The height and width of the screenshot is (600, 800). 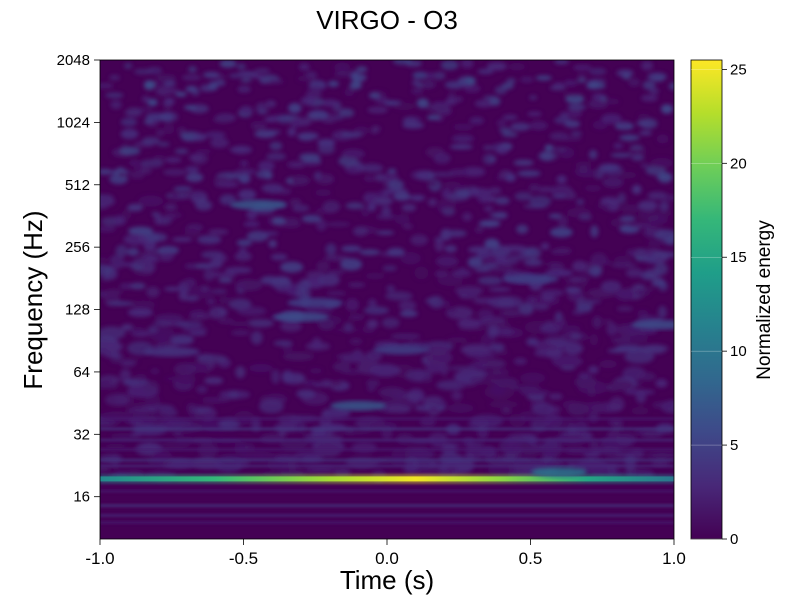 What do you see at coordinates (387, 440) in the screenshot?
I see `low-freq-band` at bounding box center [387, 440].